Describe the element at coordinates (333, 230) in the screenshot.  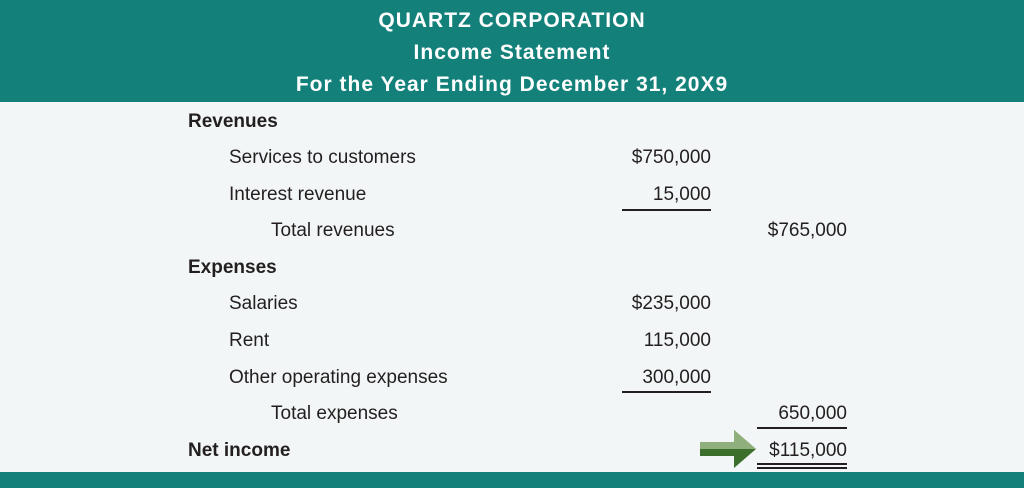
I see `total-revenues-label: Total revenues` at that location.